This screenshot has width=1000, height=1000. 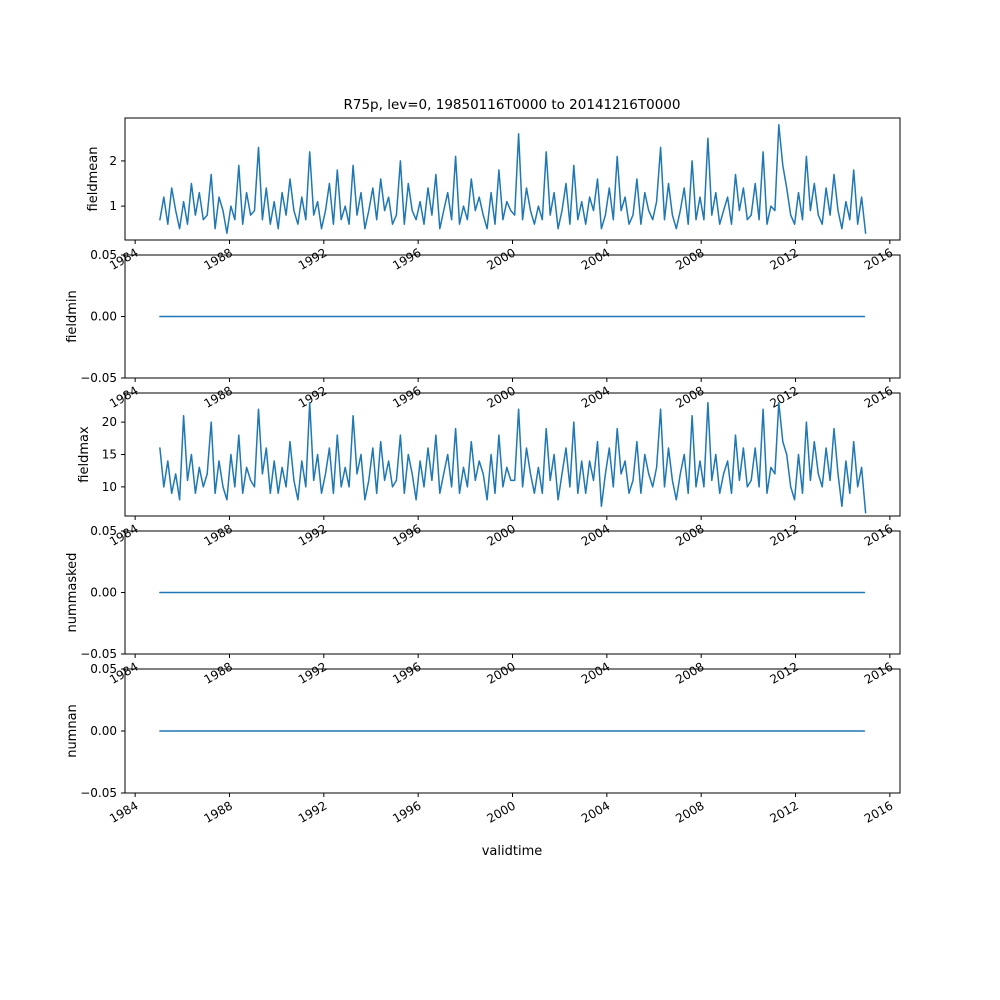 What do you see at coordinates (113, 206) in the screenshot?
I see `y-tick-label: 1` at bounding box center [113, 206].